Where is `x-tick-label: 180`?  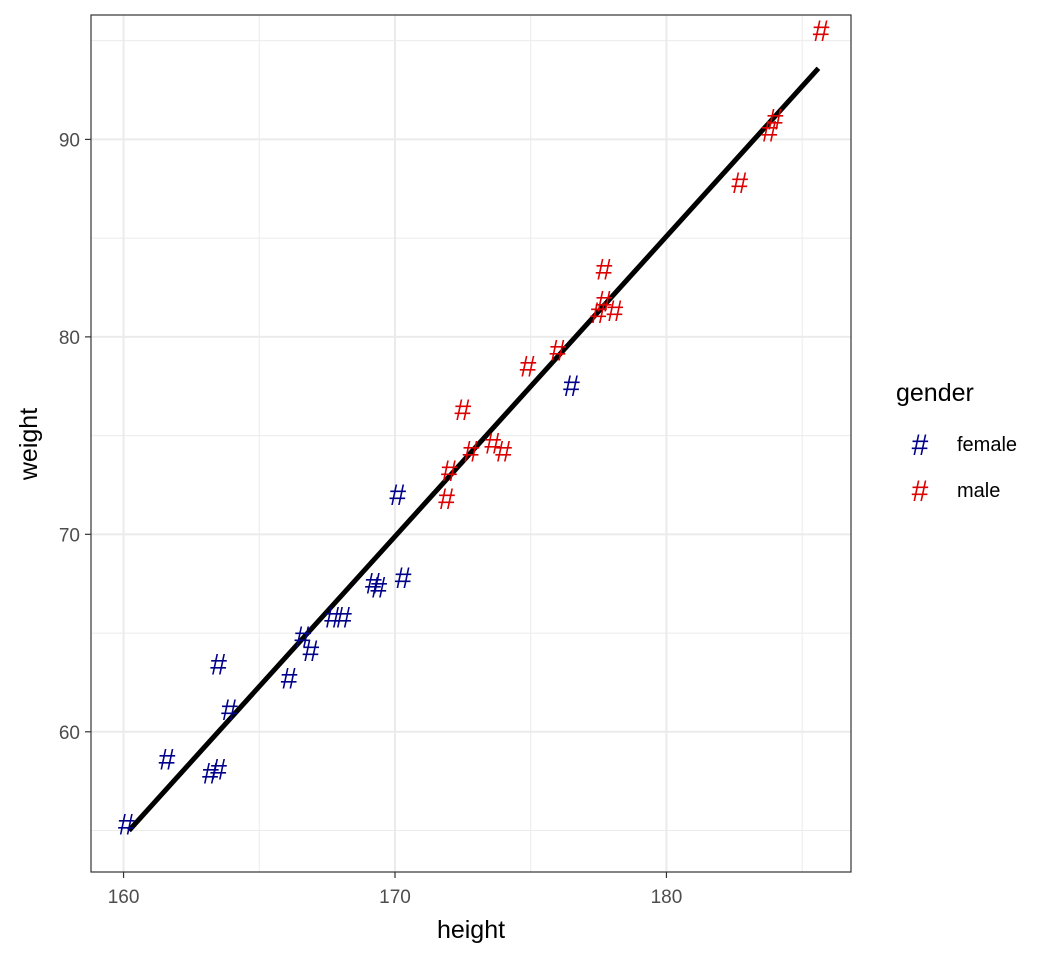
x-tick-label: 180 is located at coordinates (667, 897).